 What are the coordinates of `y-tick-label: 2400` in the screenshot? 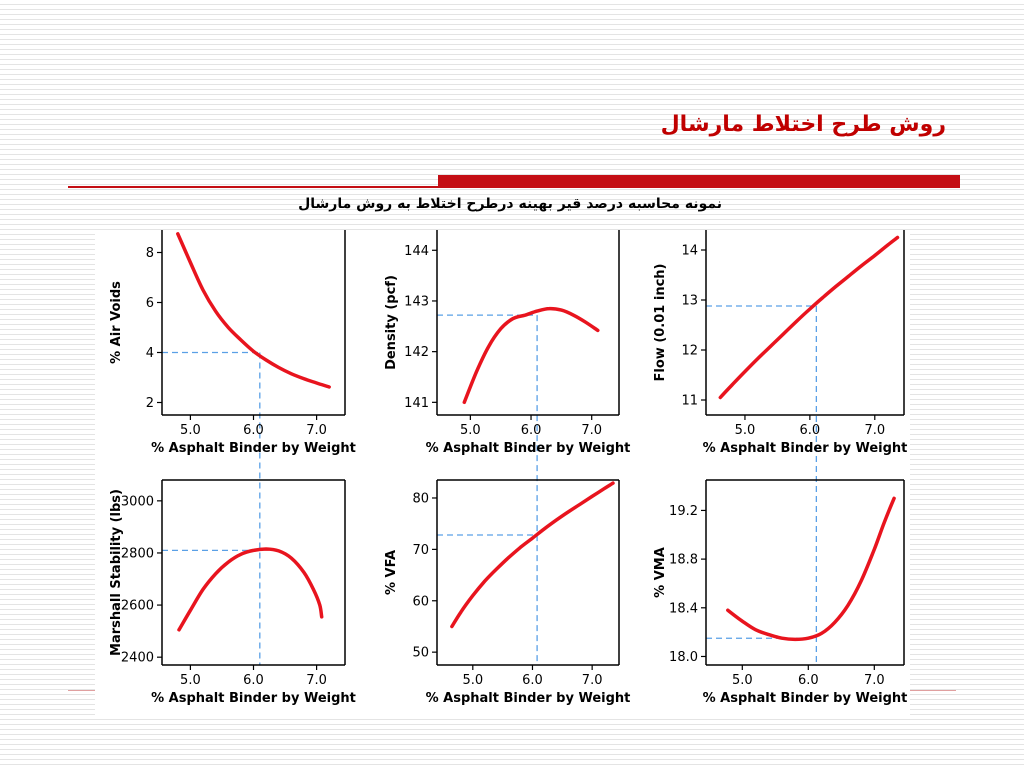 It's located at (137, 658).